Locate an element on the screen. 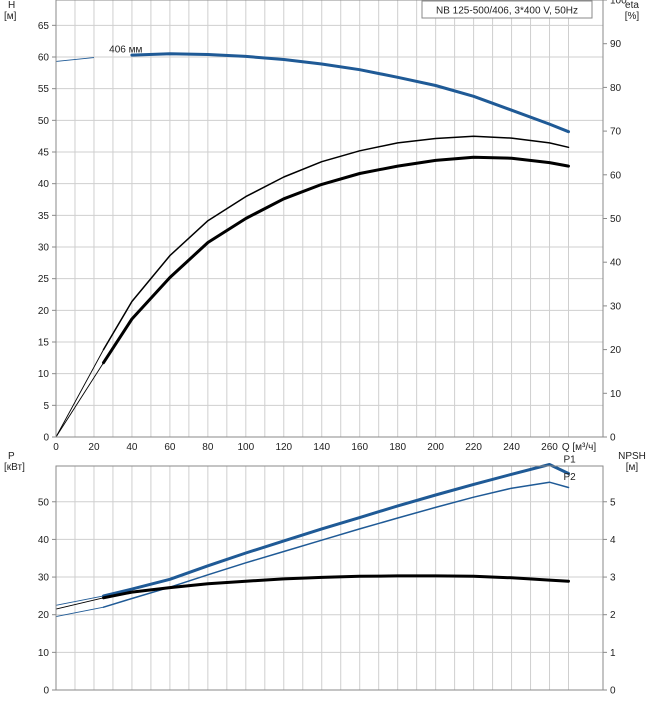  right-axis-tick-label: 30 is located at coordinates (616, 306).